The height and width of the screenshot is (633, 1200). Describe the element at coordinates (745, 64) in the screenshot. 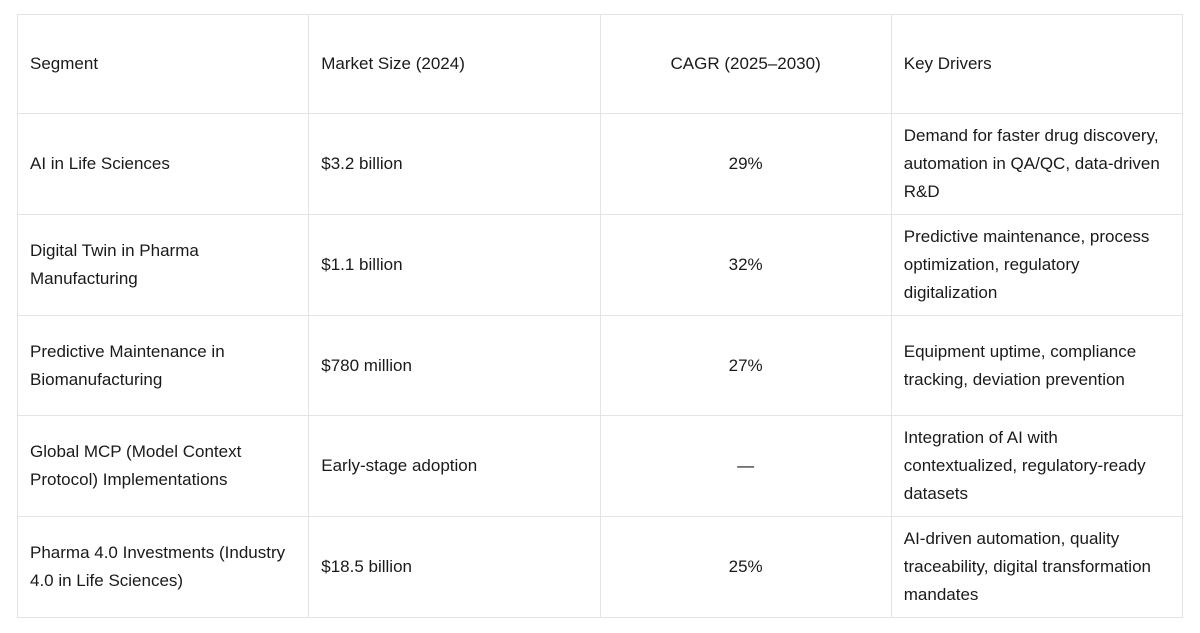

I see `column-header-cagr: CAGR (2025–2030)` at that location.